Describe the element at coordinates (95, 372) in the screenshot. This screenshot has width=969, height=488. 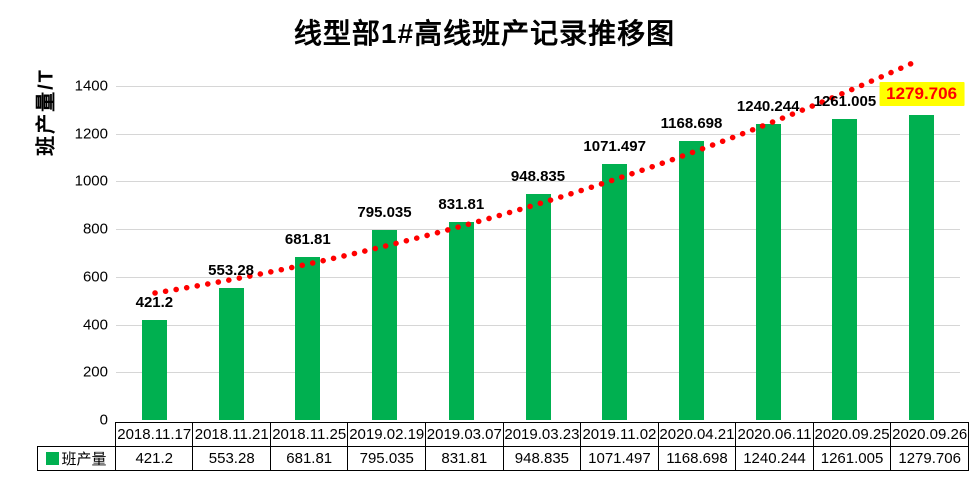
I see `y-tick-label: 200` at that location.